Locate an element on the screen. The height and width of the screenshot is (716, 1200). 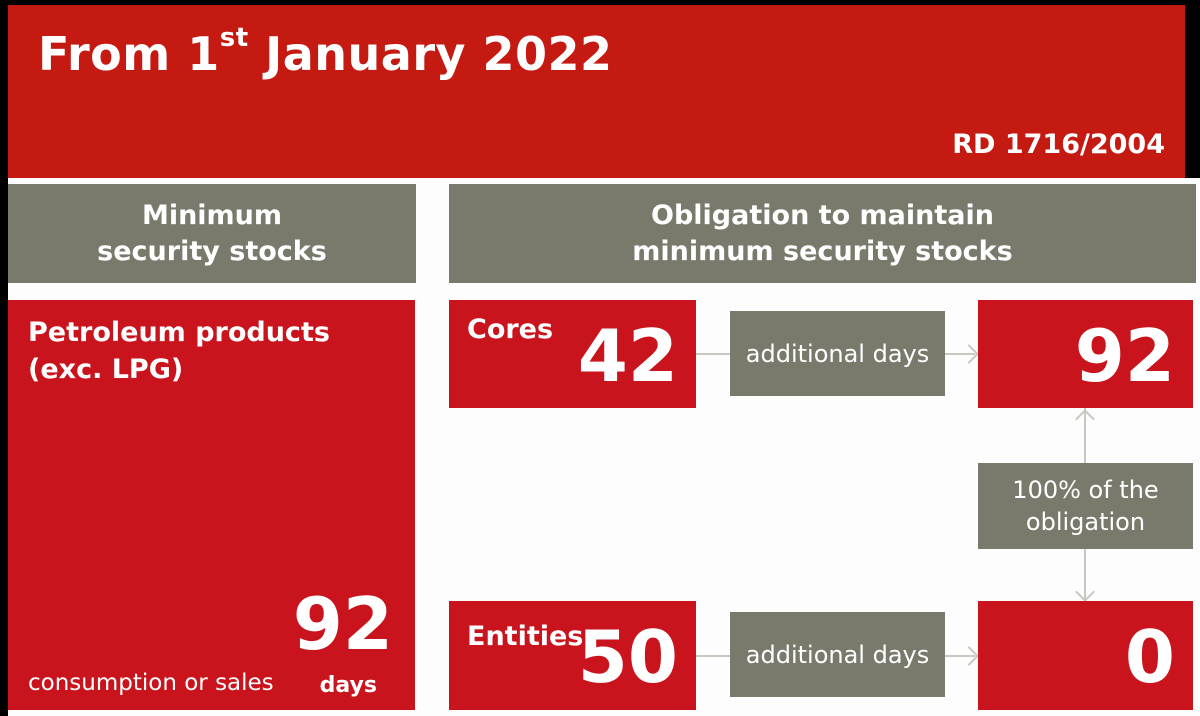
min-days-value: 92 is located at coordinates (342, 624).